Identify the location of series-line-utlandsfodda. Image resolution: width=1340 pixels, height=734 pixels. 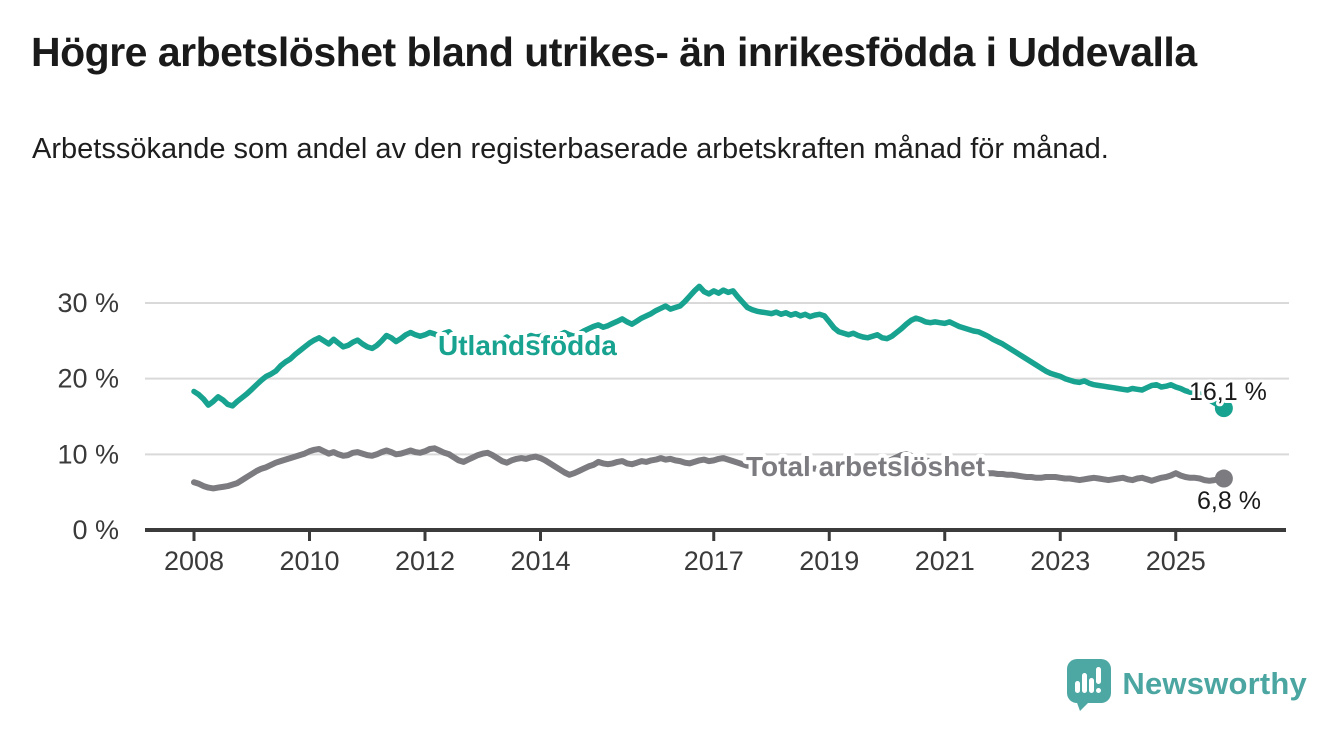
(709, 347).